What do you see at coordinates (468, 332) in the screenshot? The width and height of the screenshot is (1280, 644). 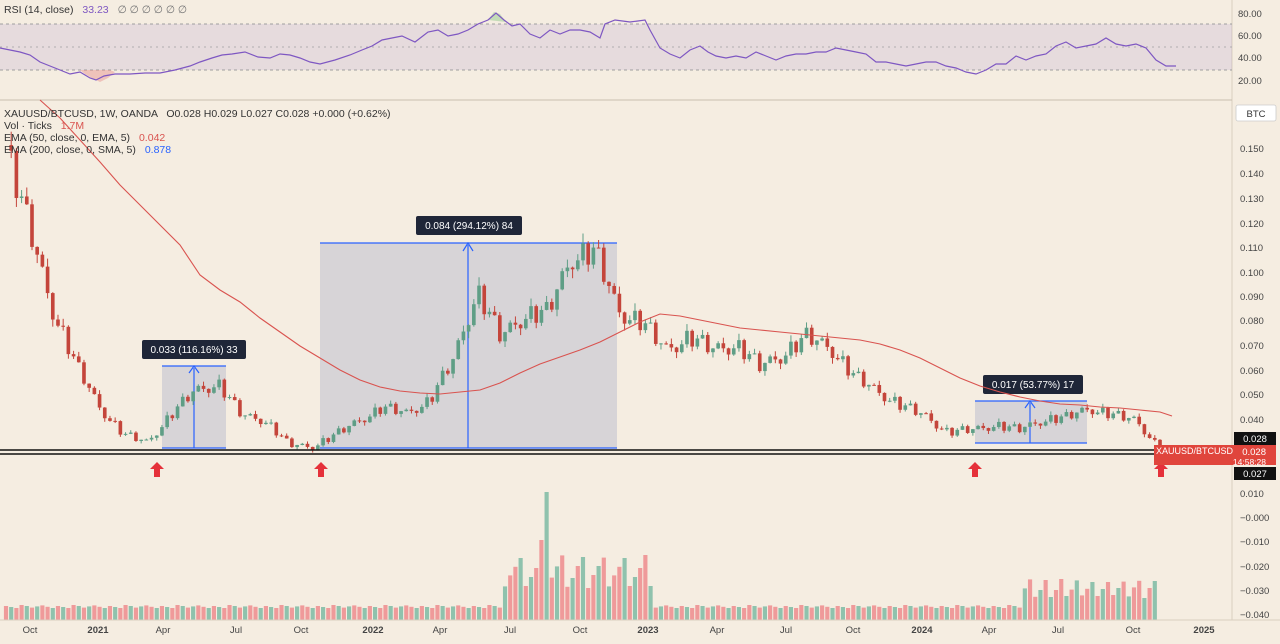 I see `measure-box-2: 0.084 (294.12%) 84` at bounding box center [468, 332].